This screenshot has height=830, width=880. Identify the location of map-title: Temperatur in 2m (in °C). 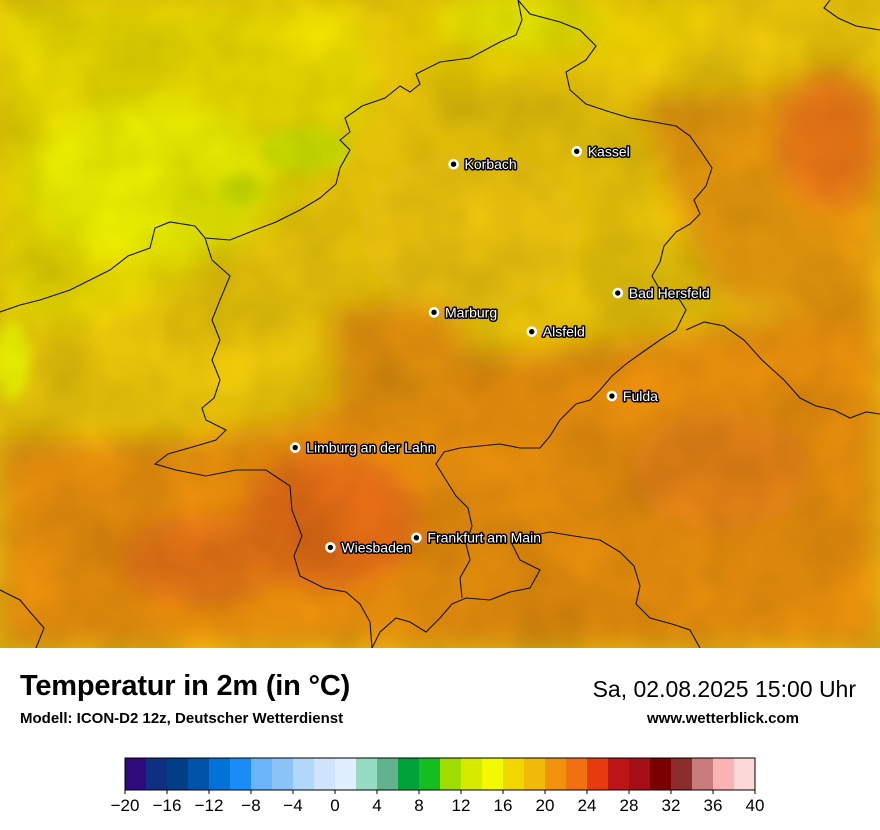
(185, 686).